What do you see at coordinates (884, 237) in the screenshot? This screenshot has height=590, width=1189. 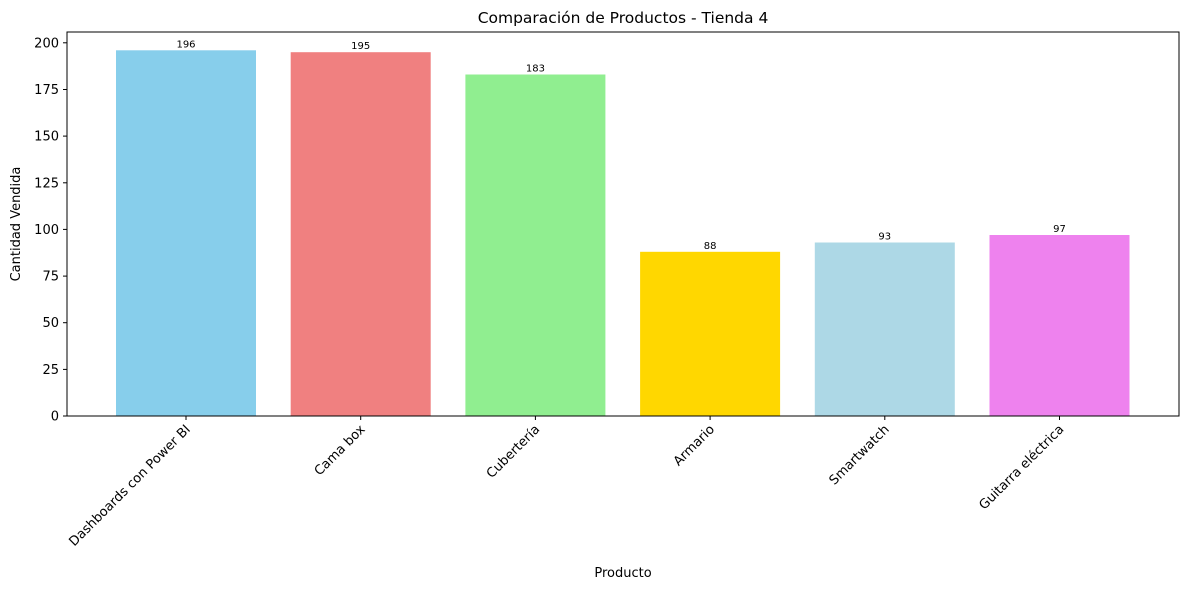 I see `data-label-4: 93` at bounding box center [884, 237].